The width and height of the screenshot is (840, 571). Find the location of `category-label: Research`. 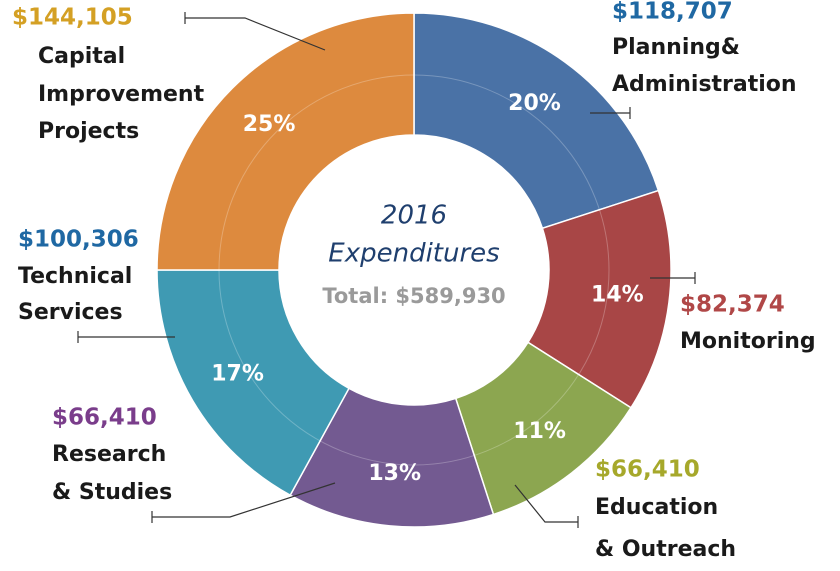

category-label: Research is located at coordinates (109, 454).